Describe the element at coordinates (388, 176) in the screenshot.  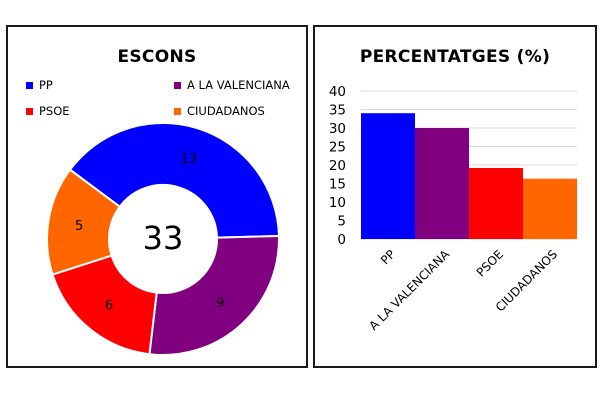
I see `bar-pp` at that location.